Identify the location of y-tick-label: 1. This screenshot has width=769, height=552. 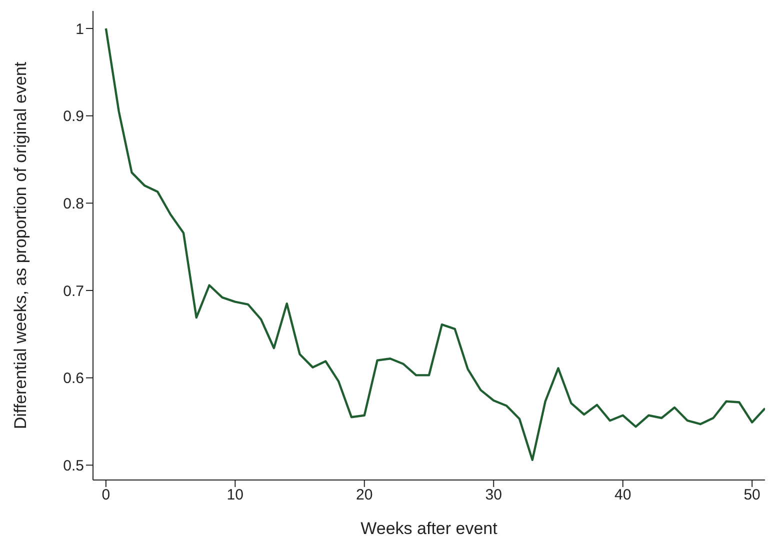
(80, 29).